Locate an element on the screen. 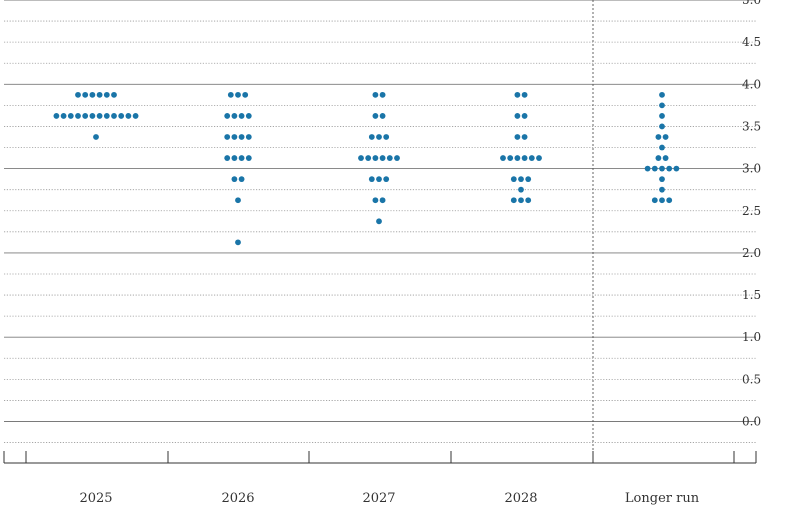 Image resolution: width=800 pixels, height=528 pixels. y-tick-label: 3.5 is located at coordinates (751, 126).